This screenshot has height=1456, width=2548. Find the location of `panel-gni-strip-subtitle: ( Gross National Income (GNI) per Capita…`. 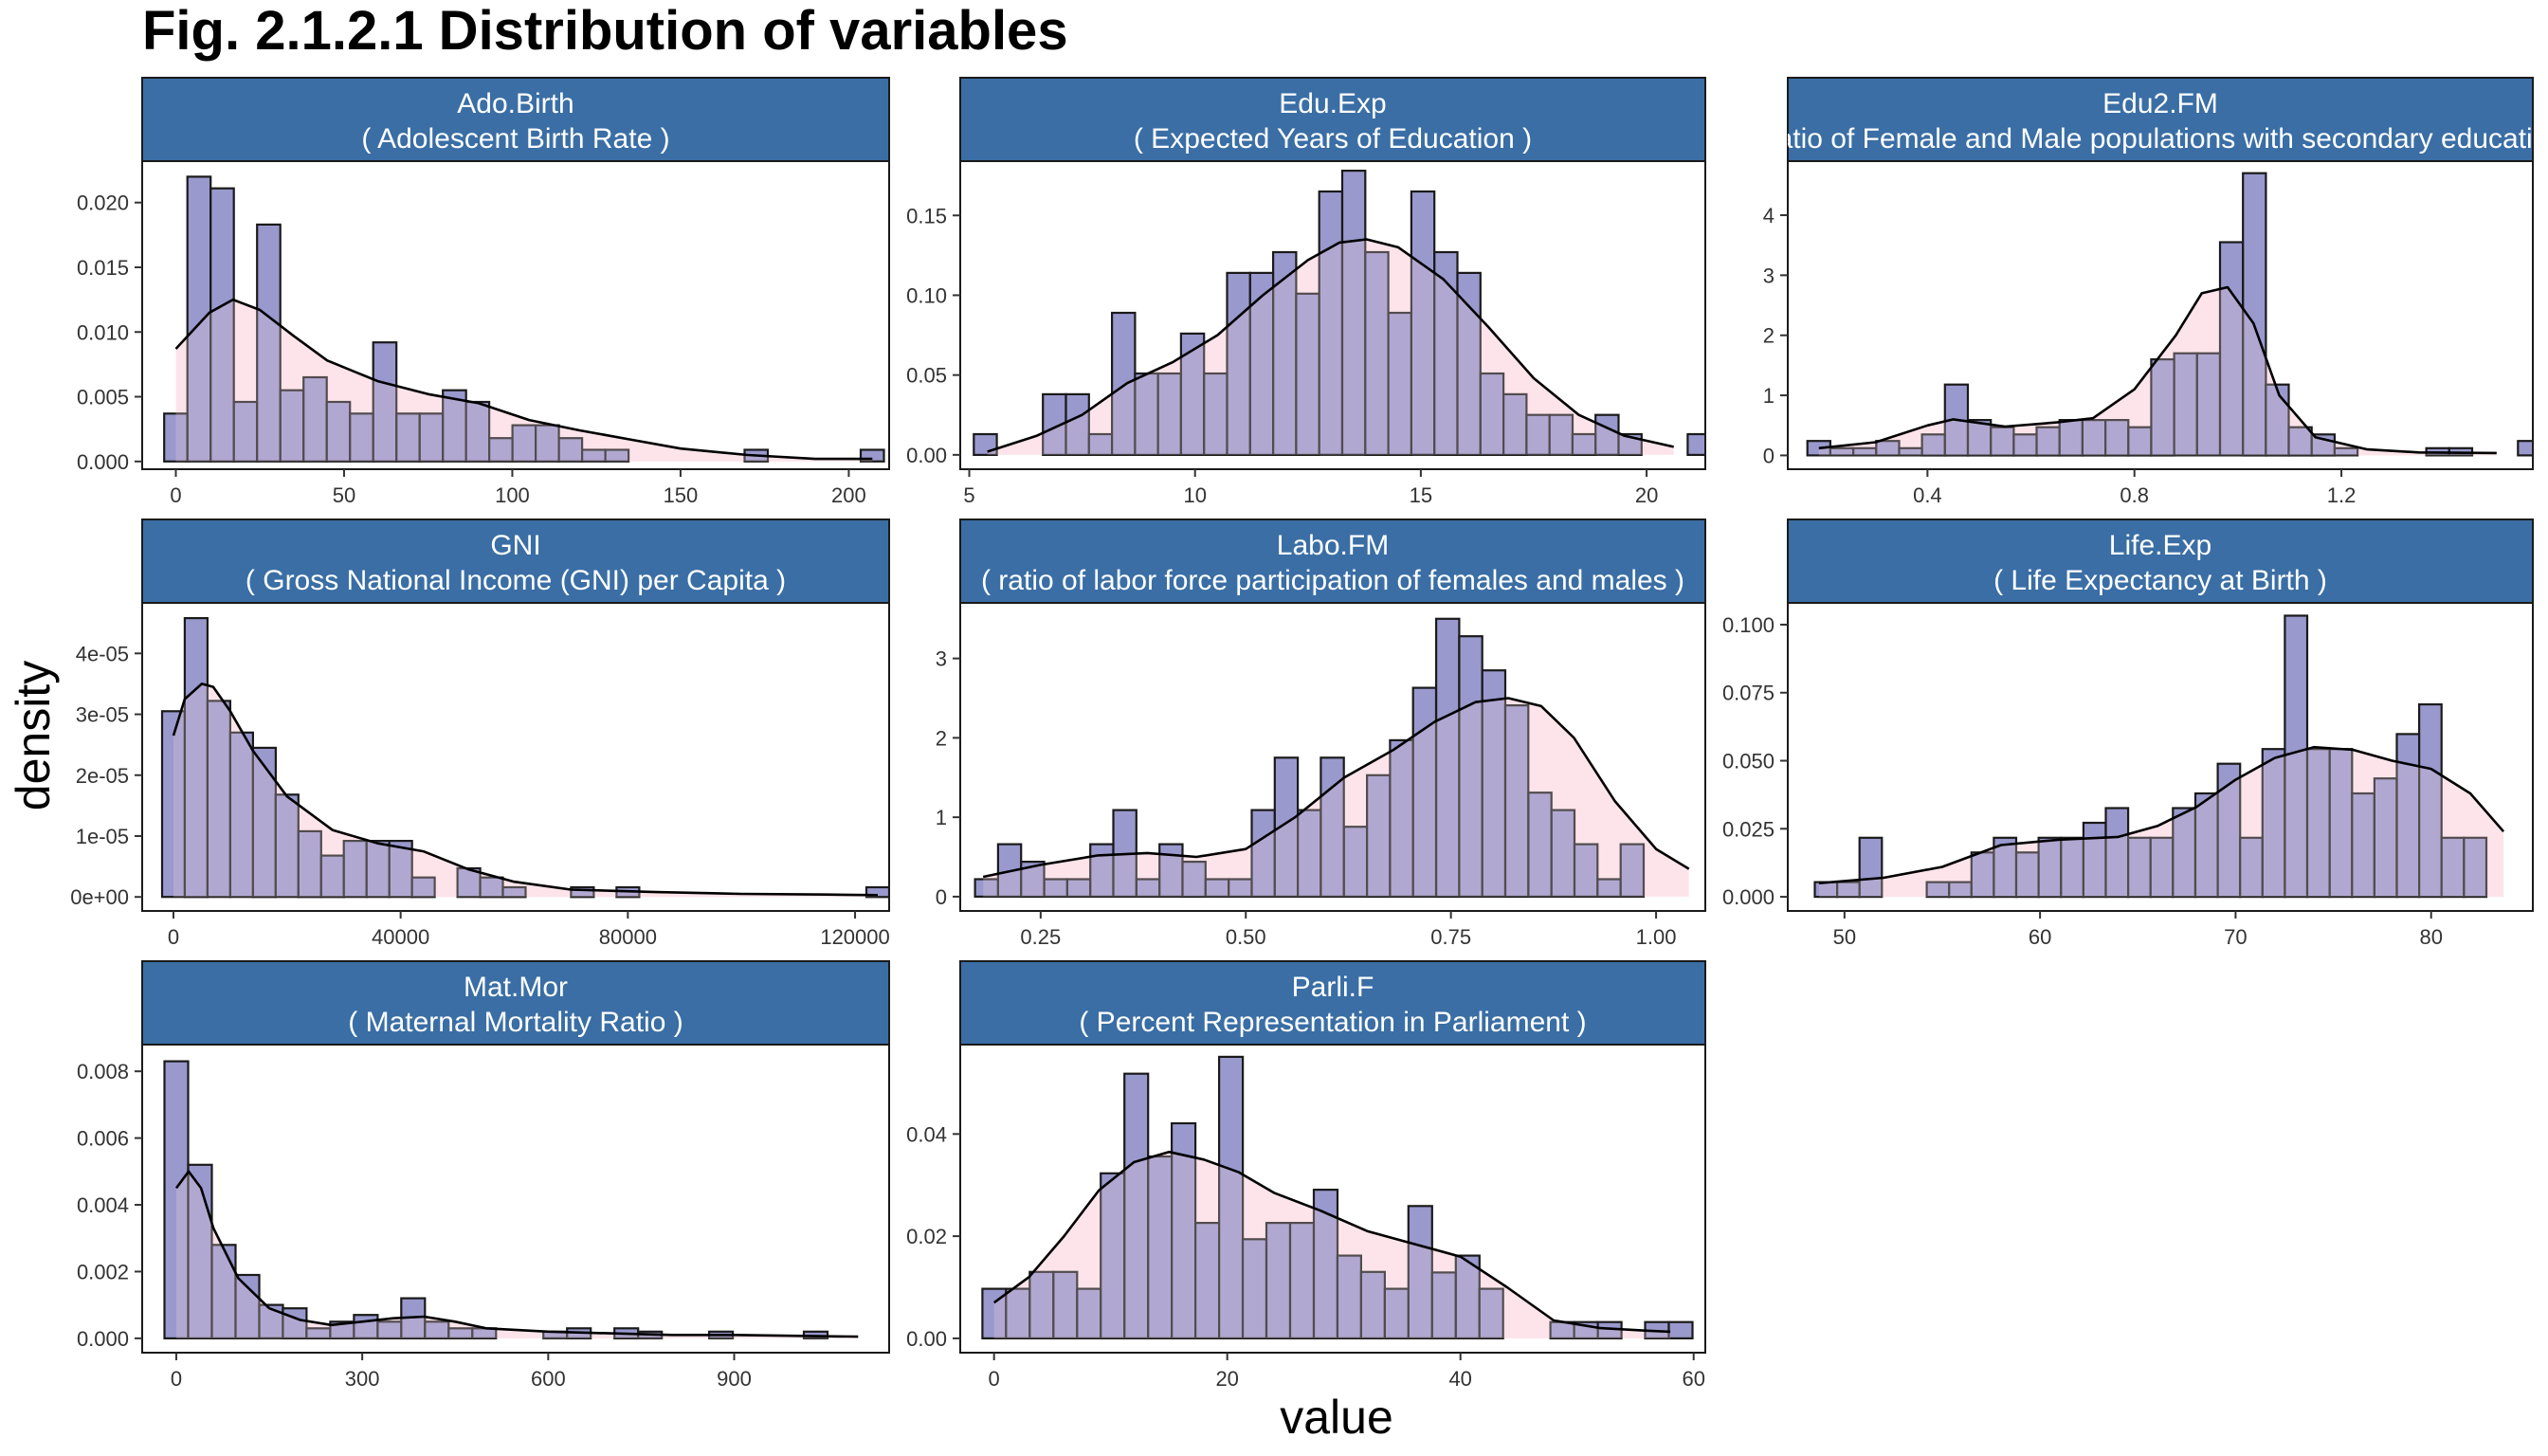

panel-gni-strip-subtitle: ( Gross National Income (GNI) per Capita… is located at coordinates (516, 580).